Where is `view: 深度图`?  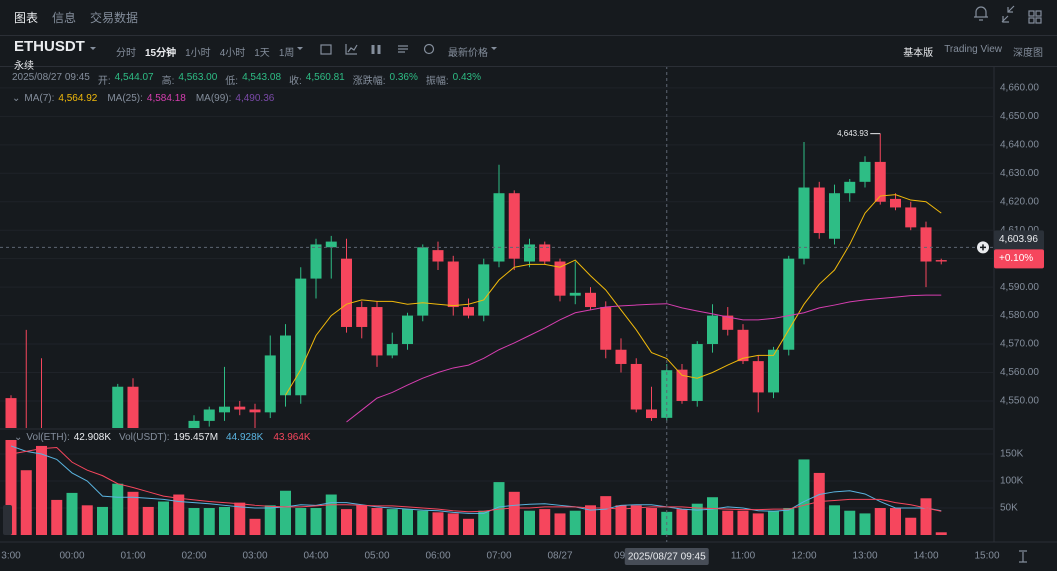
view: 深度图 is located at coordinates (1028, 53).